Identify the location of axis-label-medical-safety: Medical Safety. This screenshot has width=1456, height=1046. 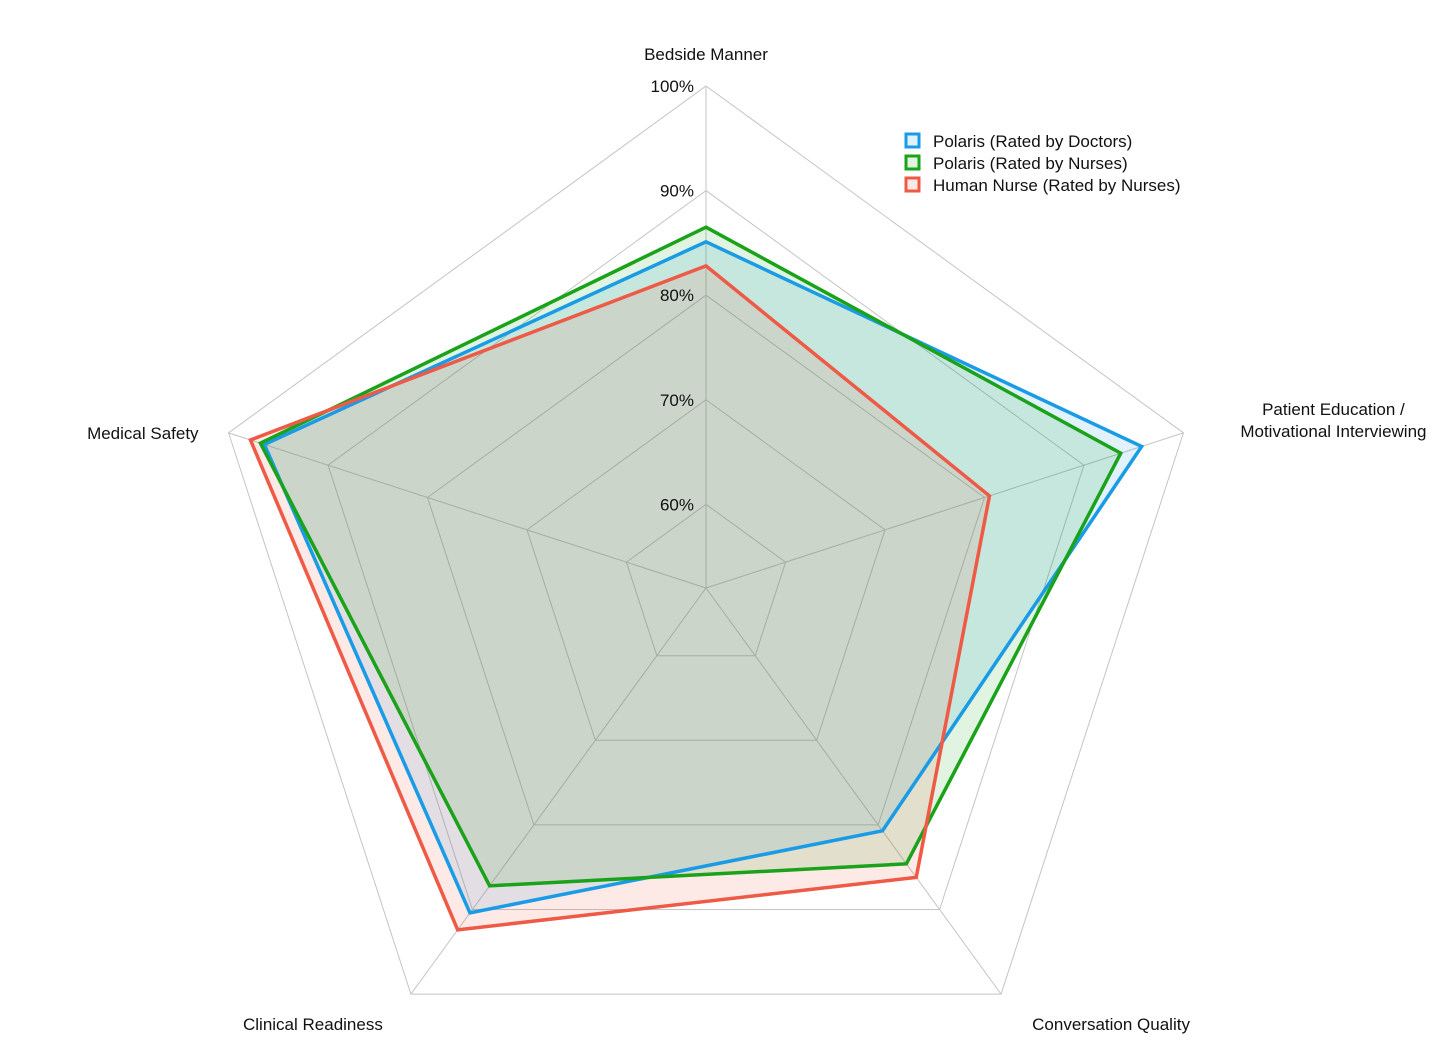
(143, 433).